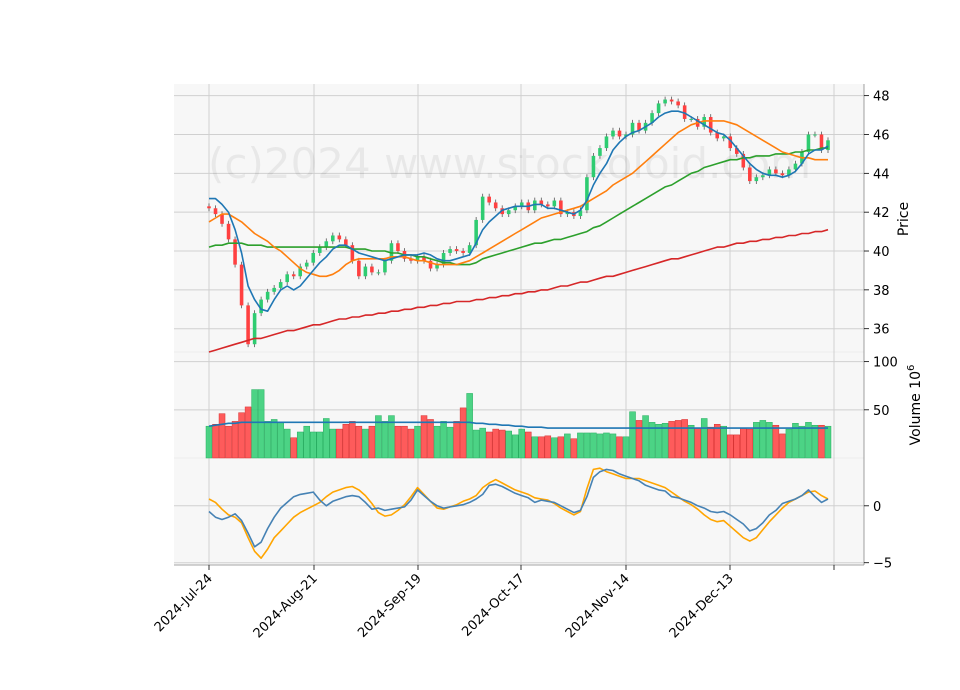 The height and width of the screenshot is (690, 960). Describe the element at coordinates (904, 219) in the screenshot. I see `price-axis-label: Price` at that location.